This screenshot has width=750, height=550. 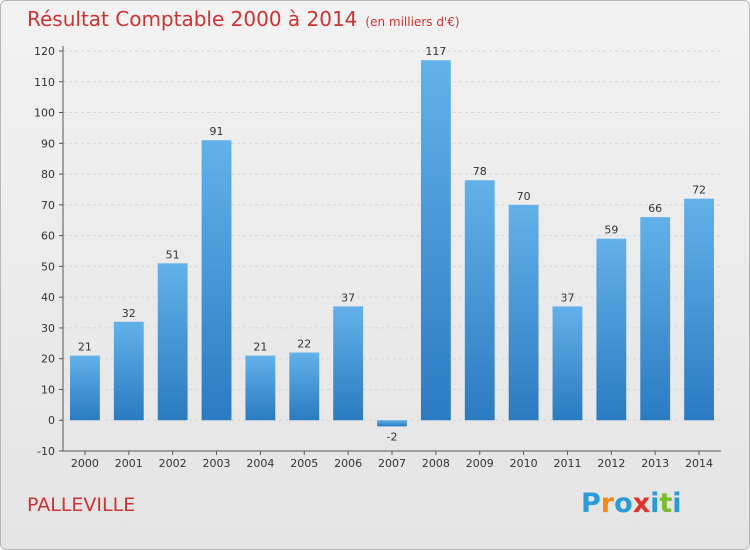 What do you see at coordinates (48, 297) in the screenshot?
I see `y-tick-label: 40` at bounding box center [48, 297].